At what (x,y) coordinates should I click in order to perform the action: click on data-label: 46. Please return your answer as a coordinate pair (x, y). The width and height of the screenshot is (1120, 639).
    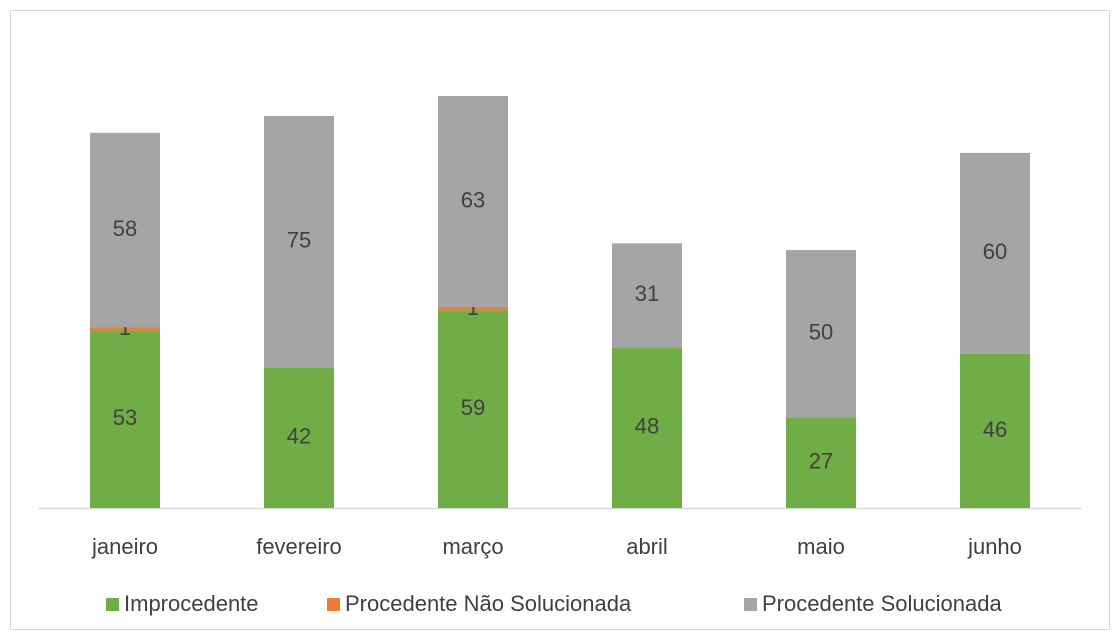
    Looking at the image, I should click on (995, 429).